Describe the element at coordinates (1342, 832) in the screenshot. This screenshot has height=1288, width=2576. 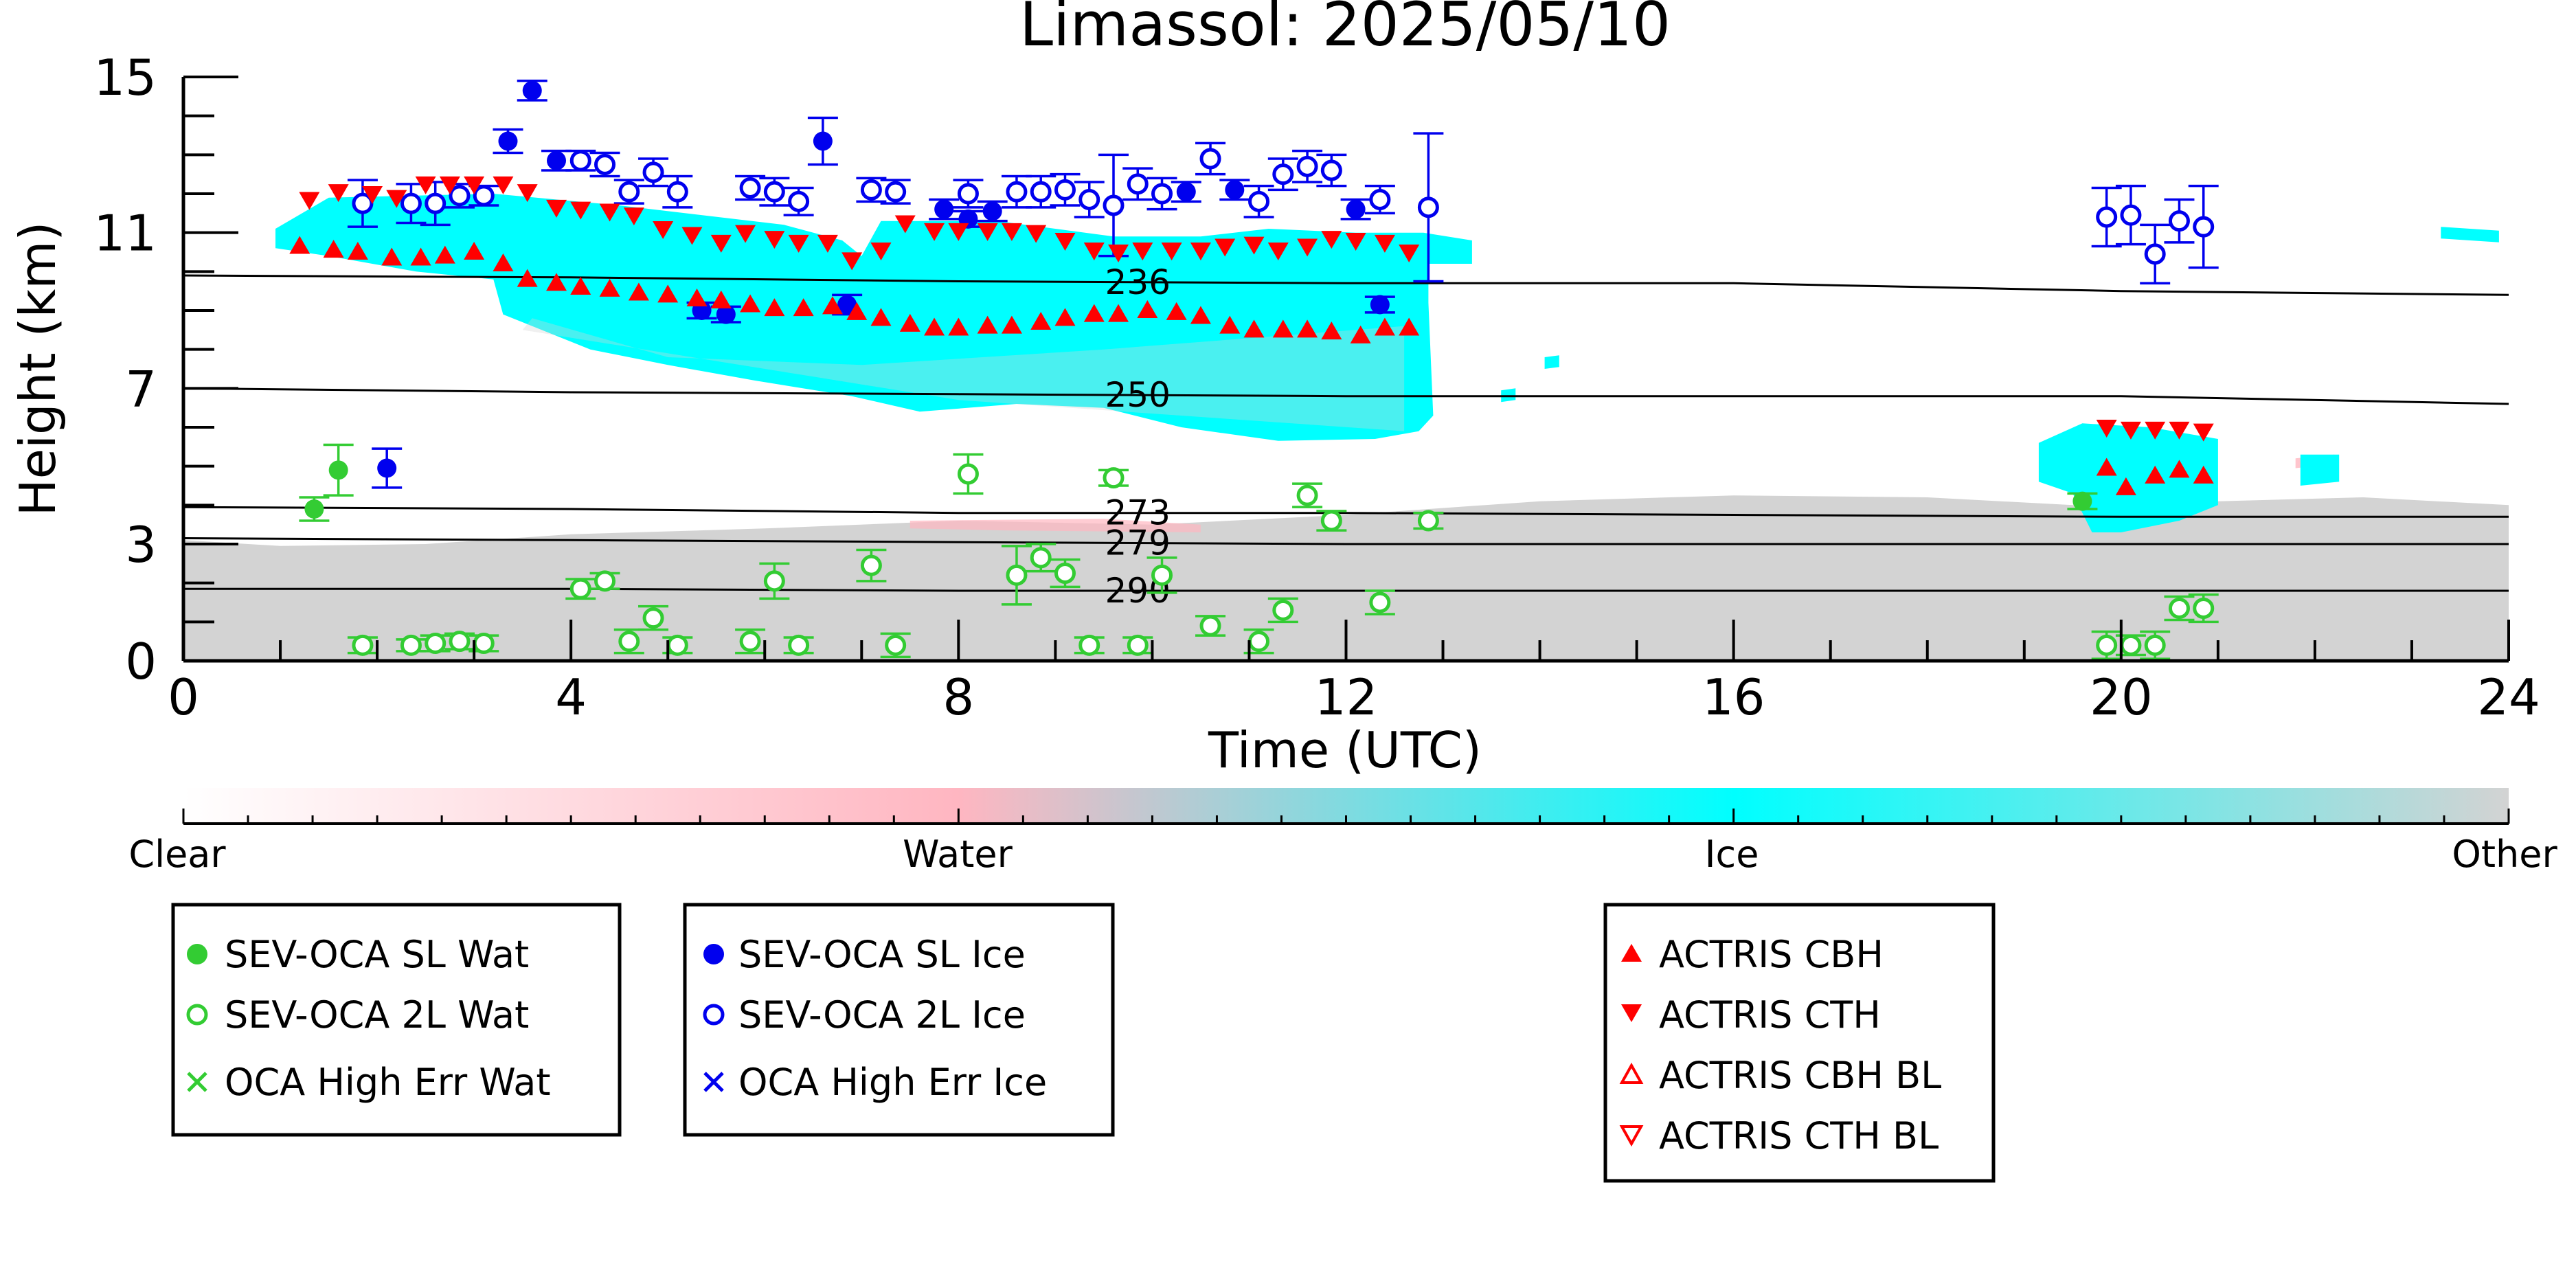
I see `phase-colorbar: Clear Water Ice Other` at that location.